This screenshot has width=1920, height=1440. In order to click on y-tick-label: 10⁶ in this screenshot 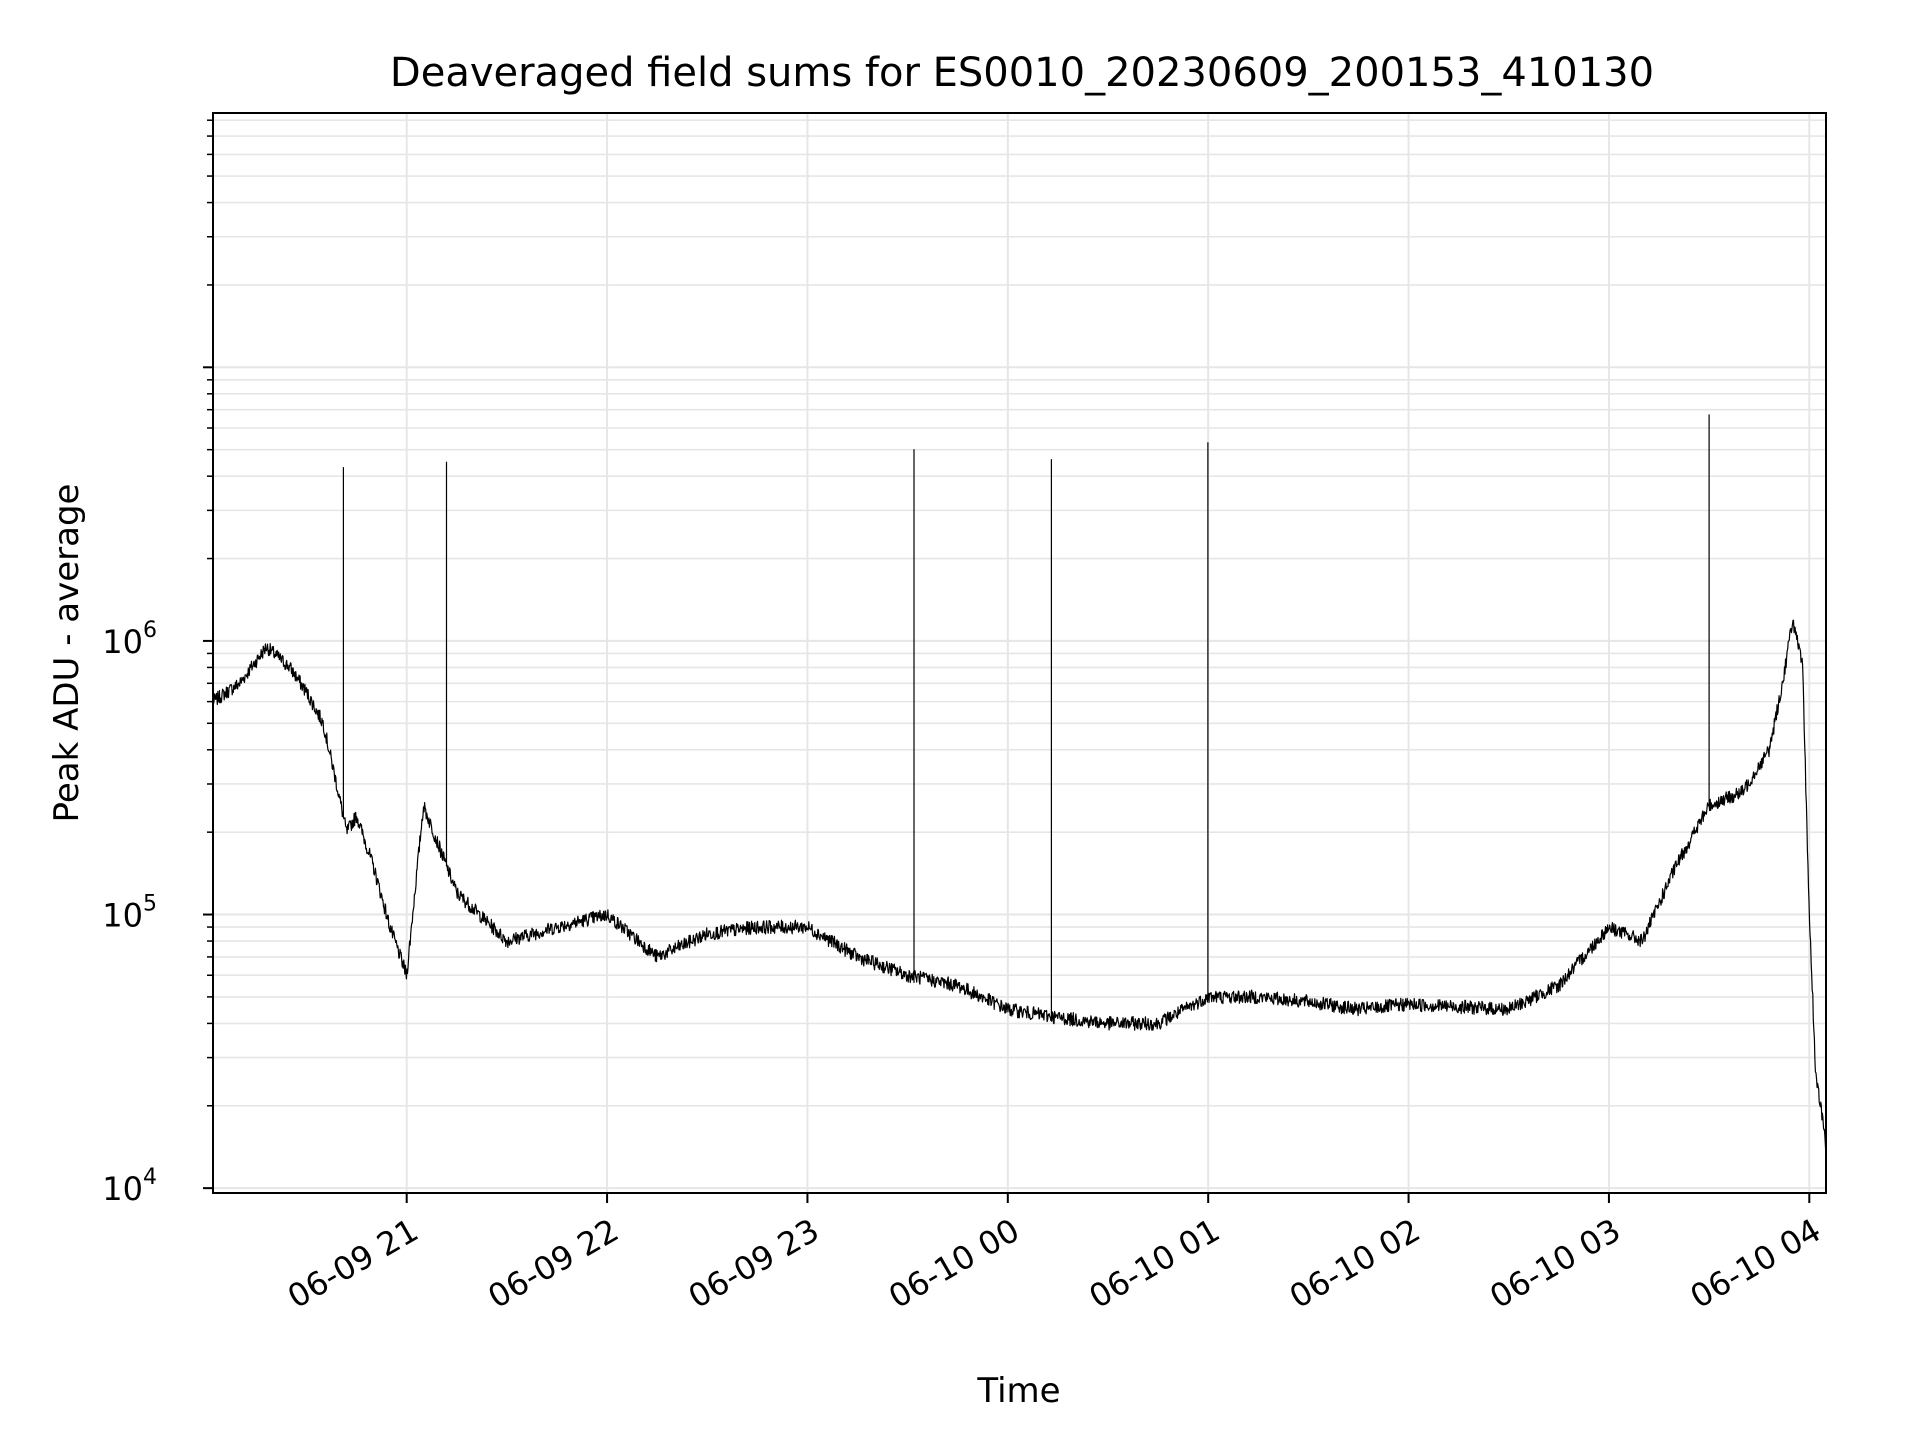, I will do `click(129, 639)`.